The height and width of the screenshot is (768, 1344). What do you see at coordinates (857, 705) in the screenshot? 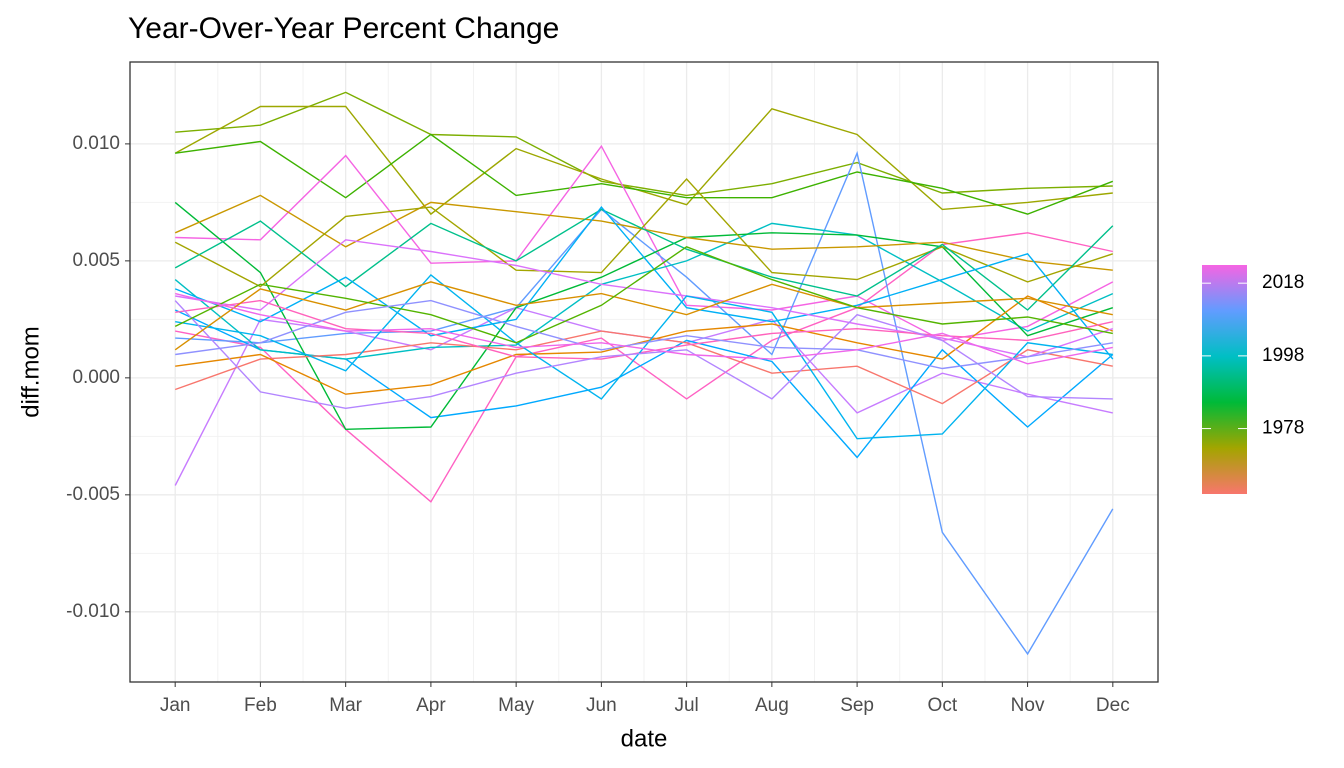
I see `x-tick-label: Sep` at bounding box center [857, 705].